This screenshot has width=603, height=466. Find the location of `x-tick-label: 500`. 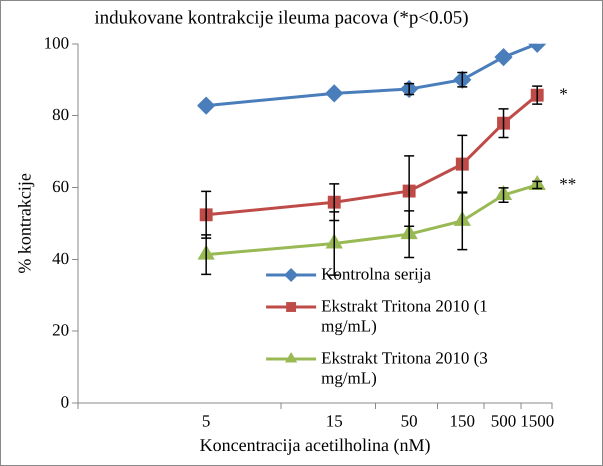

x-tick-label: 500 is located at coordinates (503, 421).